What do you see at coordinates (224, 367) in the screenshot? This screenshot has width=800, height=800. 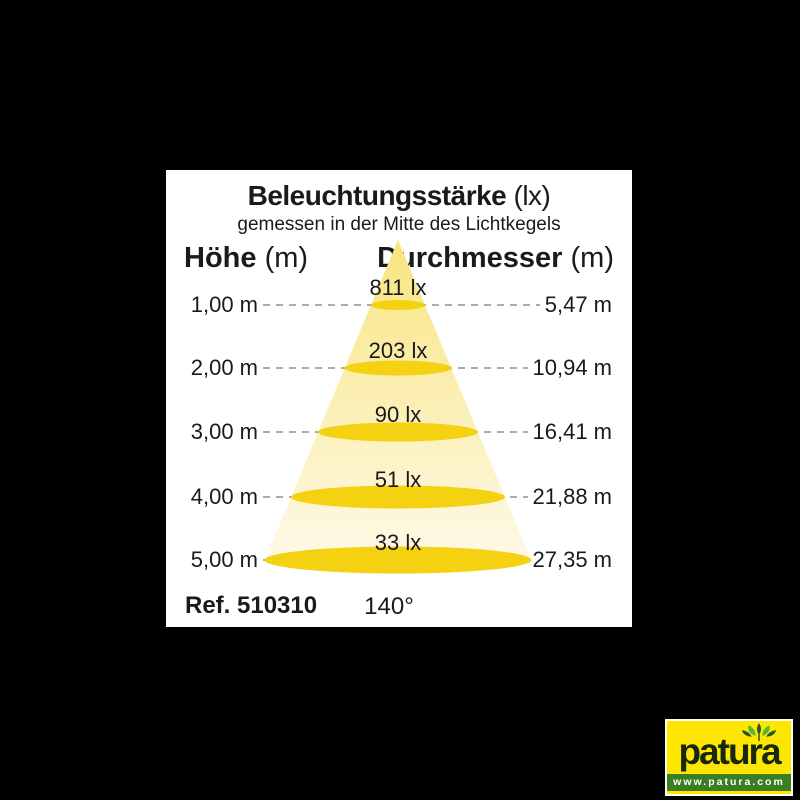 I see `height-label-row-2: 2,00 m` at bounding box center [224, 367].